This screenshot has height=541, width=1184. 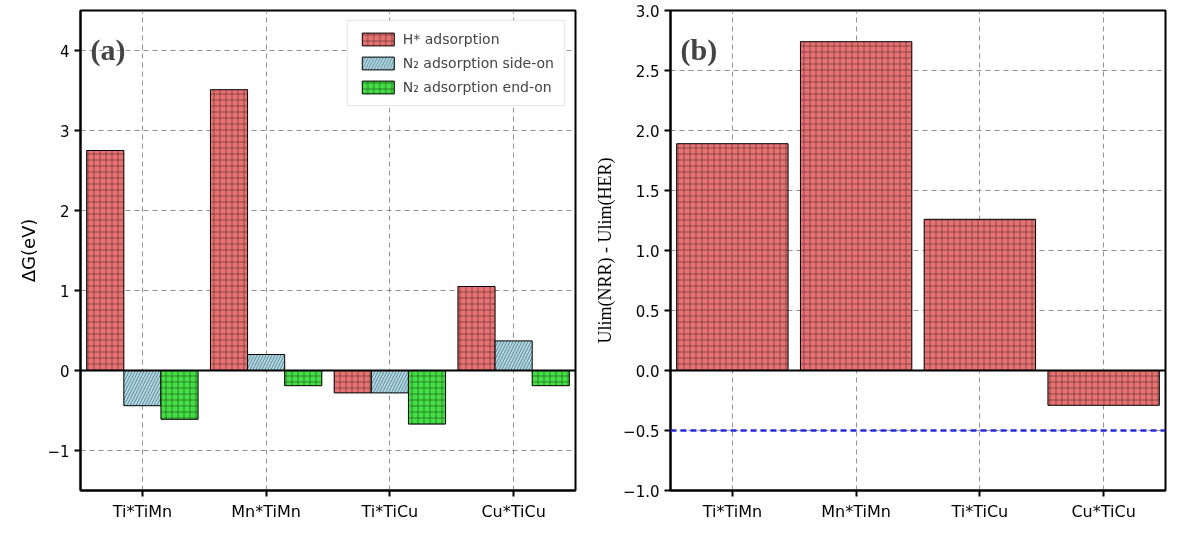 I want to click on y-tick-label: −1, so click(x=58, y=451).